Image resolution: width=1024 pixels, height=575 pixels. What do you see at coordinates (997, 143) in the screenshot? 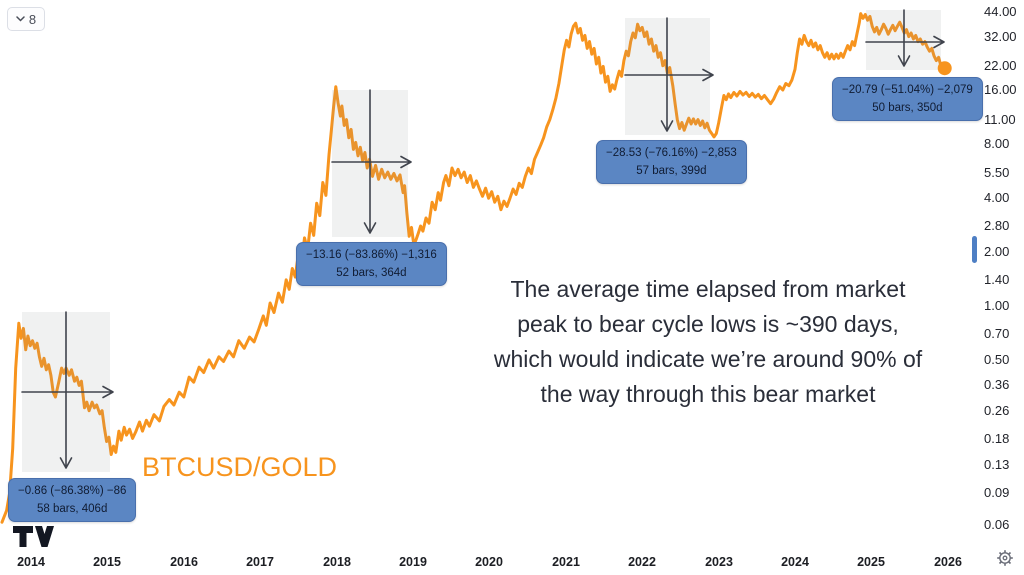
I see `price-tick-label: 8.00` at bounding box center [997, 143].